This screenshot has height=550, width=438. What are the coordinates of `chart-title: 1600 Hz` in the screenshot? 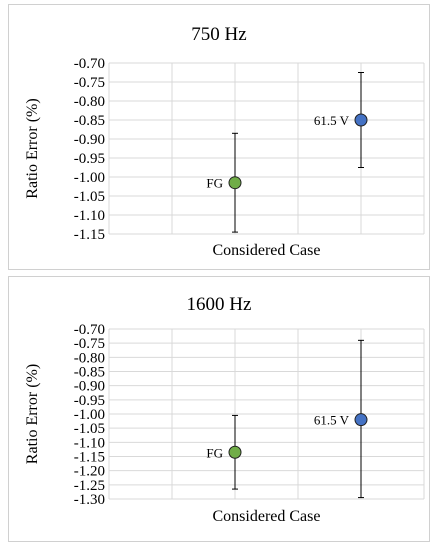 It's located at (219, 304).